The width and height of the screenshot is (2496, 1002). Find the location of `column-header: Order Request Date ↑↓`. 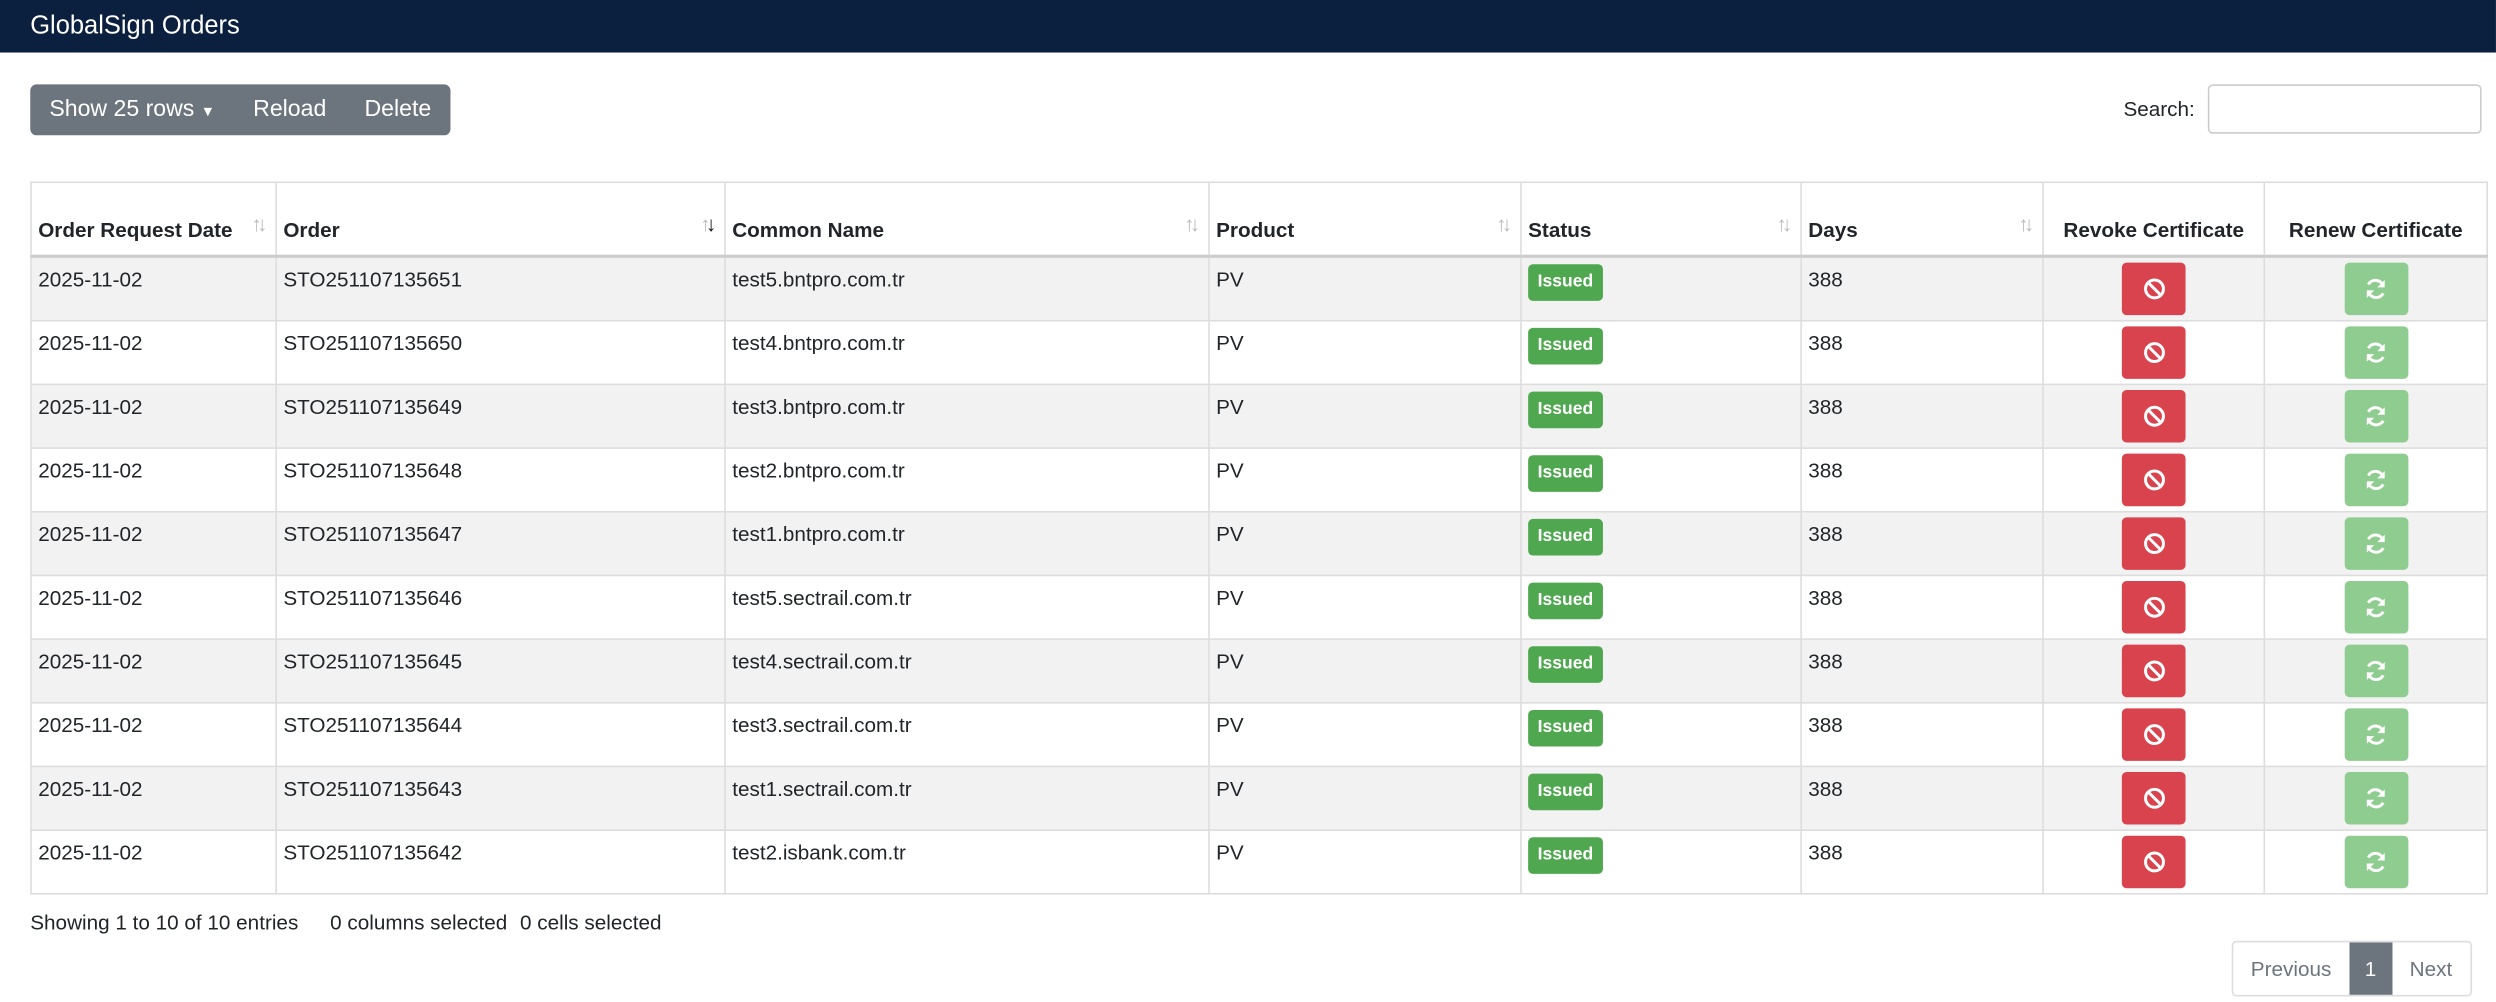

column-header: Order Request Date ↑↓ is located at coordinates (153, 219).